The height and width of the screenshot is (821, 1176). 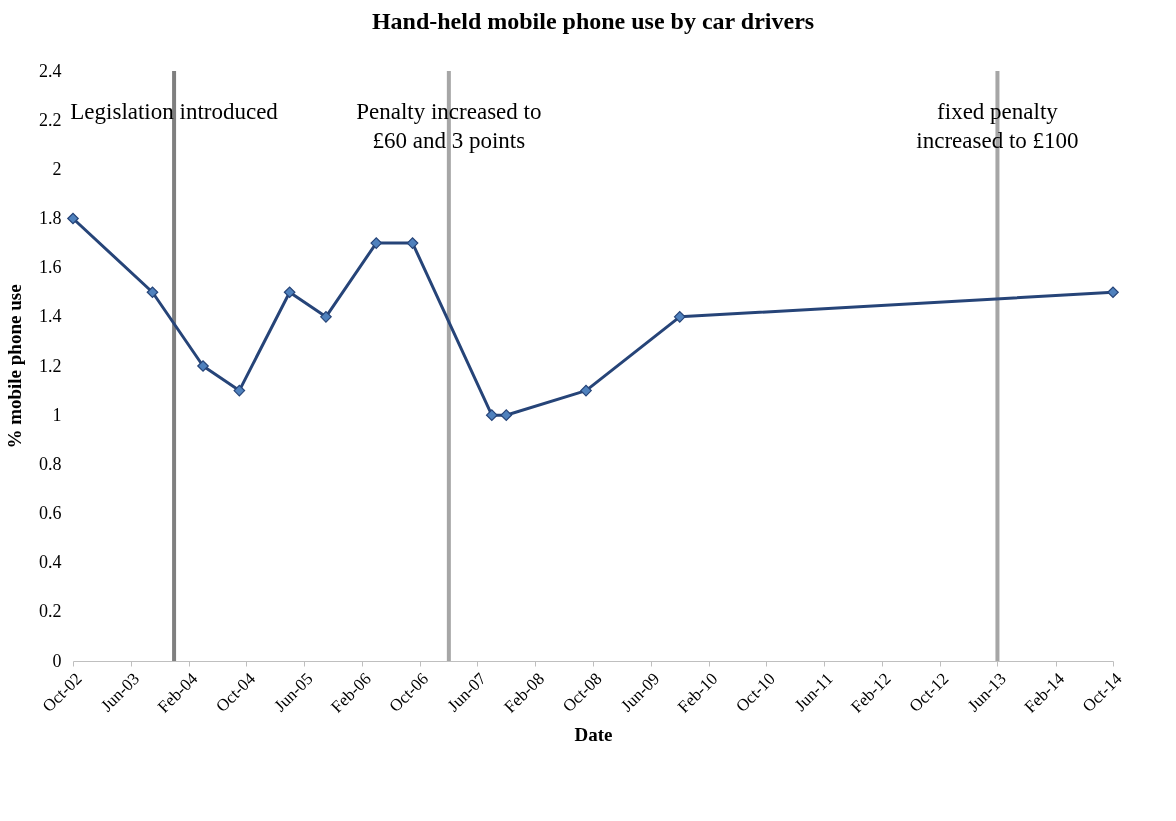 I want to click on y-tick-label: 0.6, so click(x=50, y=513).